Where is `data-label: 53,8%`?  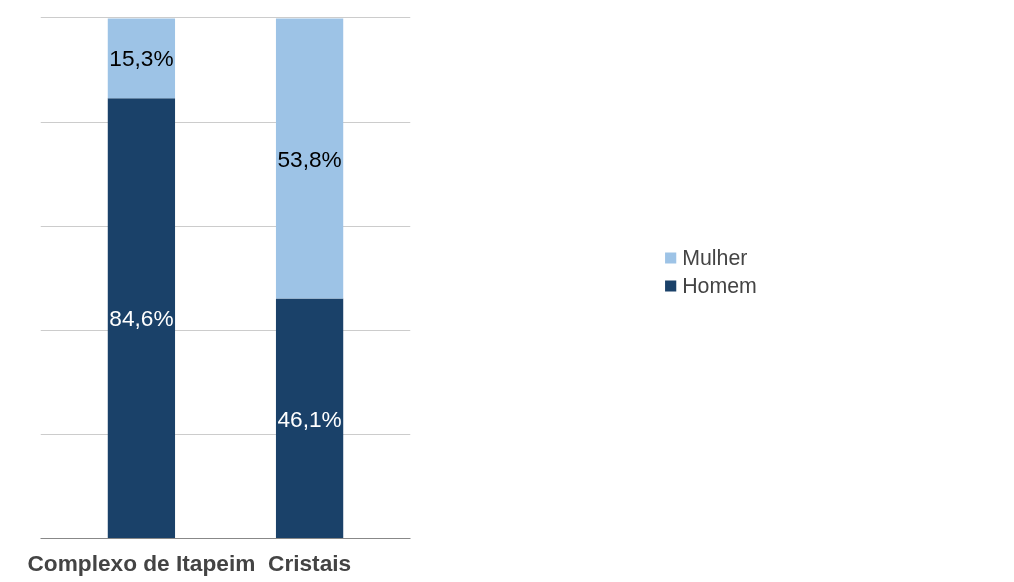 data-label: 53,8% is located at coordinates (309, 158).